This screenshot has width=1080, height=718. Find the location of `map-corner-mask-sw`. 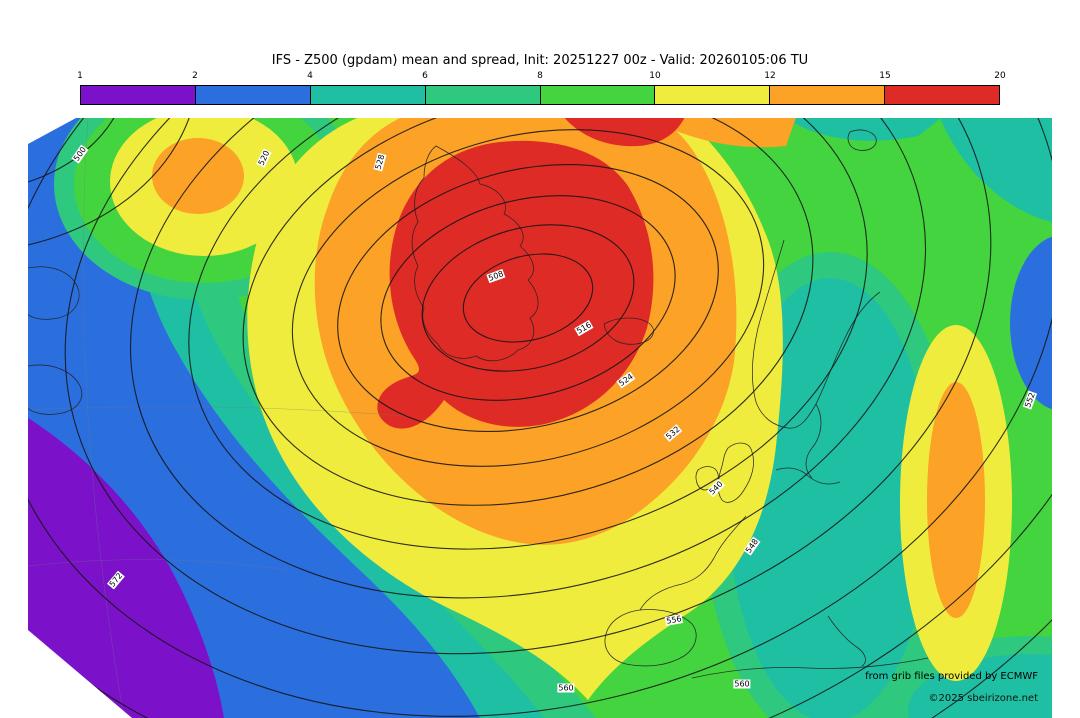

map-corner-mask-sw is located at coordinates (80, 674).